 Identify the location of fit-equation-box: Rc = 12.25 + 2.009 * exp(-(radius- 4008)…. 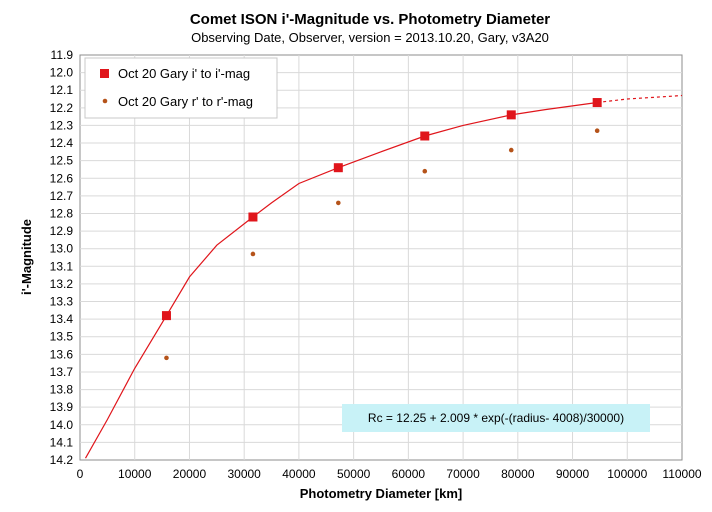
(496, 418).